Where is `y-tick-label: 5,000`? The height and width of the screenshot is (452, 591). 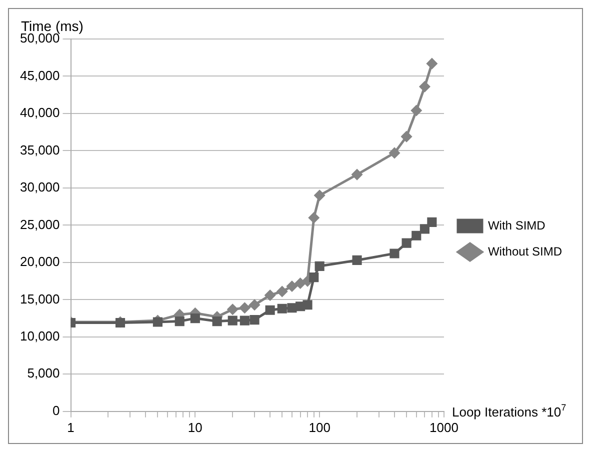 y-tick-label: 5,000 is located at coordinates (43, 373).